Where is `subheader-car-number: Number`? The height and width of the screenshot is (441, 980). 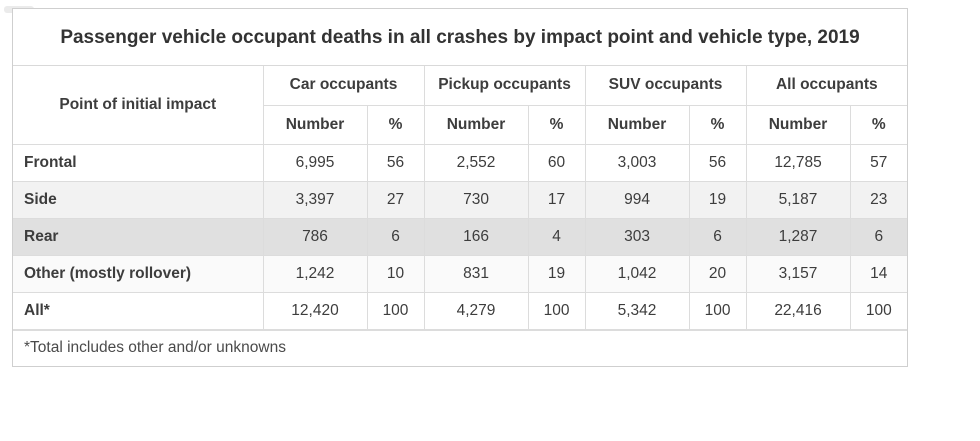
subheader-car-number: Number is located at coordinates (315, 124).